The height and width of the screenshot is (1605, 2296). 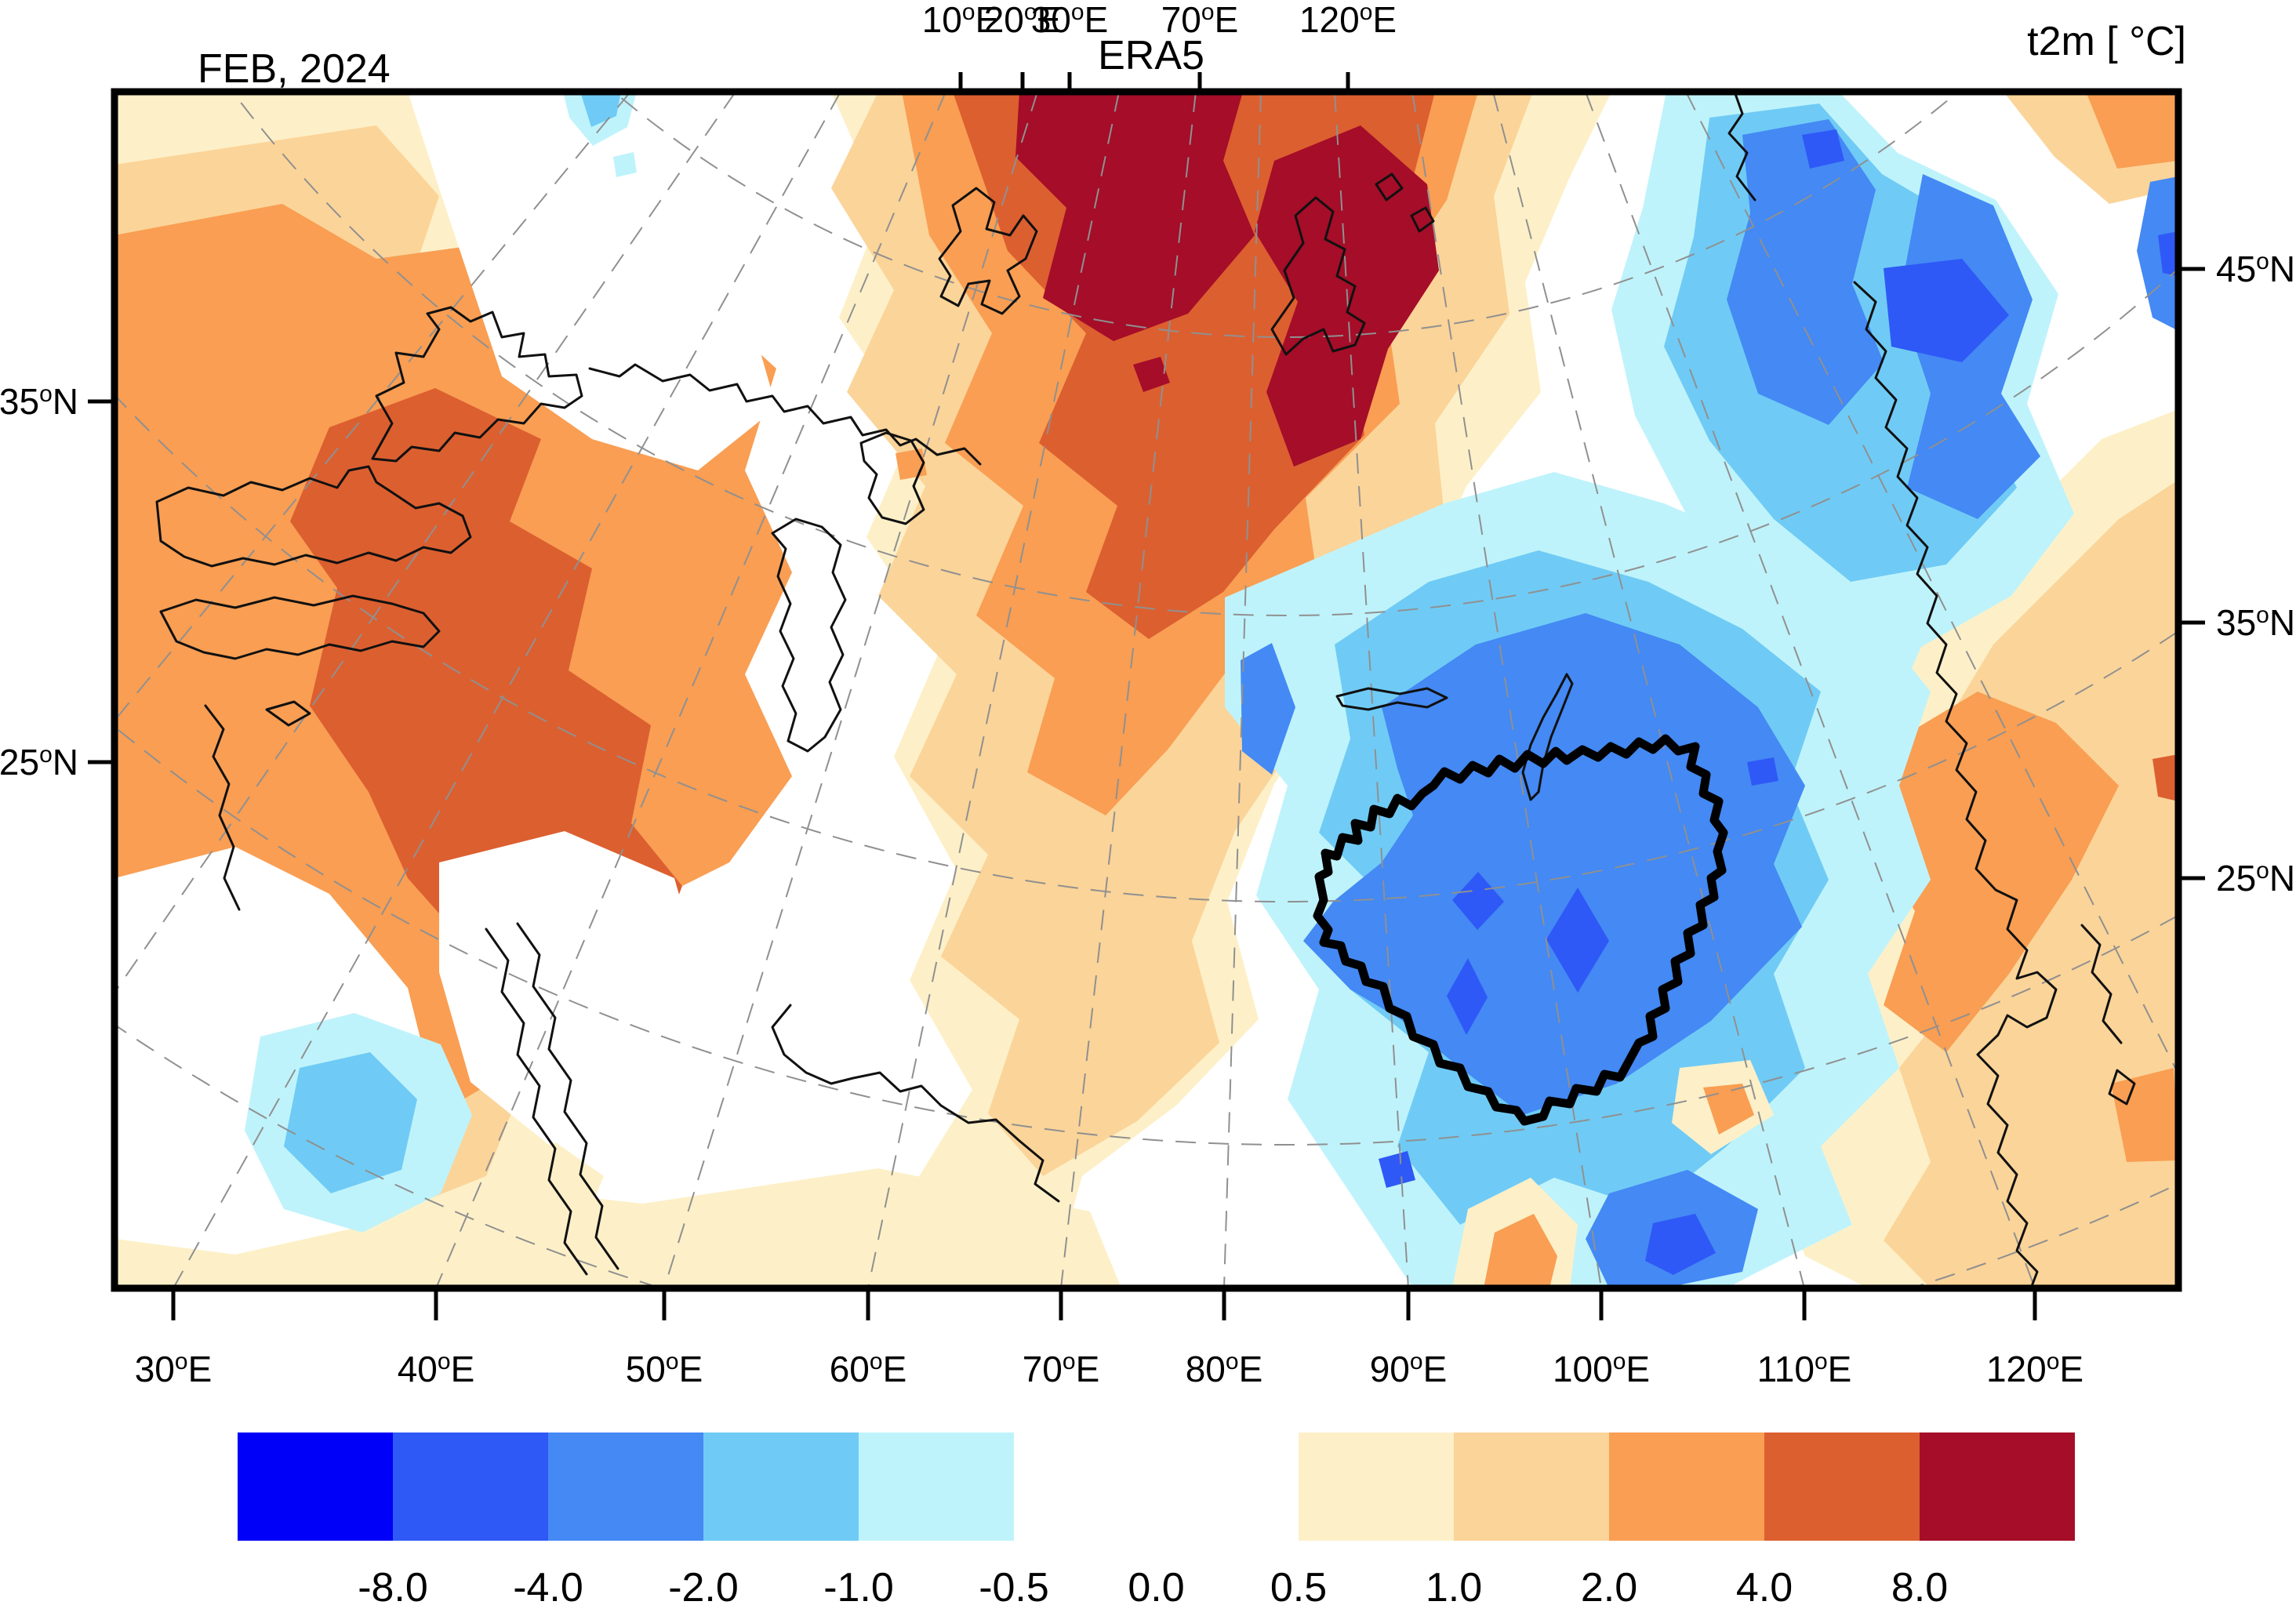 I want to click on tick-label: 20oE, so click(x=1023, y=20).